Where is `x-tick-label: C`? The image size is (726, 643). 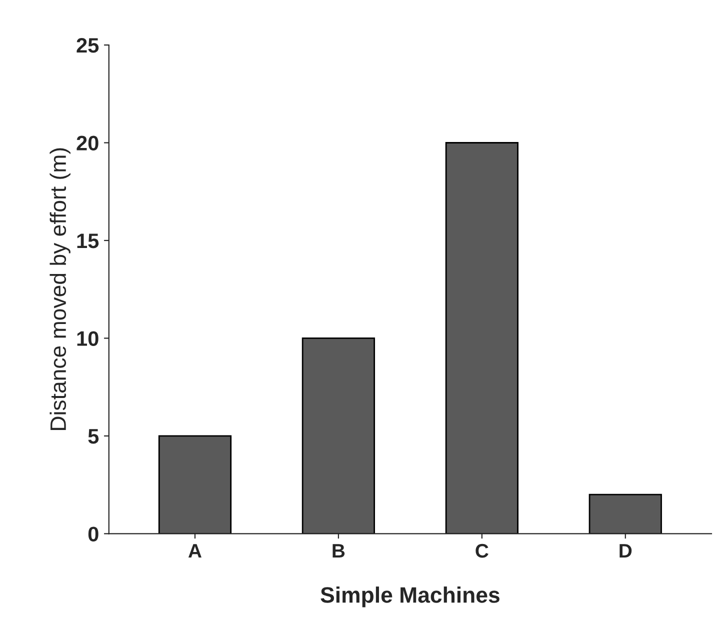
x-tick-label: C is located at coordinates (482, 551).